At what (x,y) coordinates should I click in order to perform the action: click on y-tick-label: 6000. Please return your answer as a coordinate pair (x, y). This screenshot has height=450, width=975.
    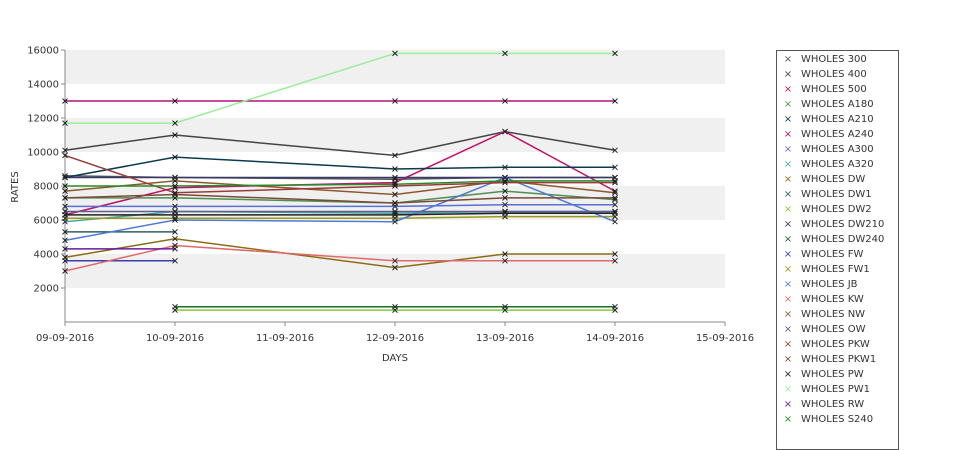
    Looking at the image, I should click on (46, 221).